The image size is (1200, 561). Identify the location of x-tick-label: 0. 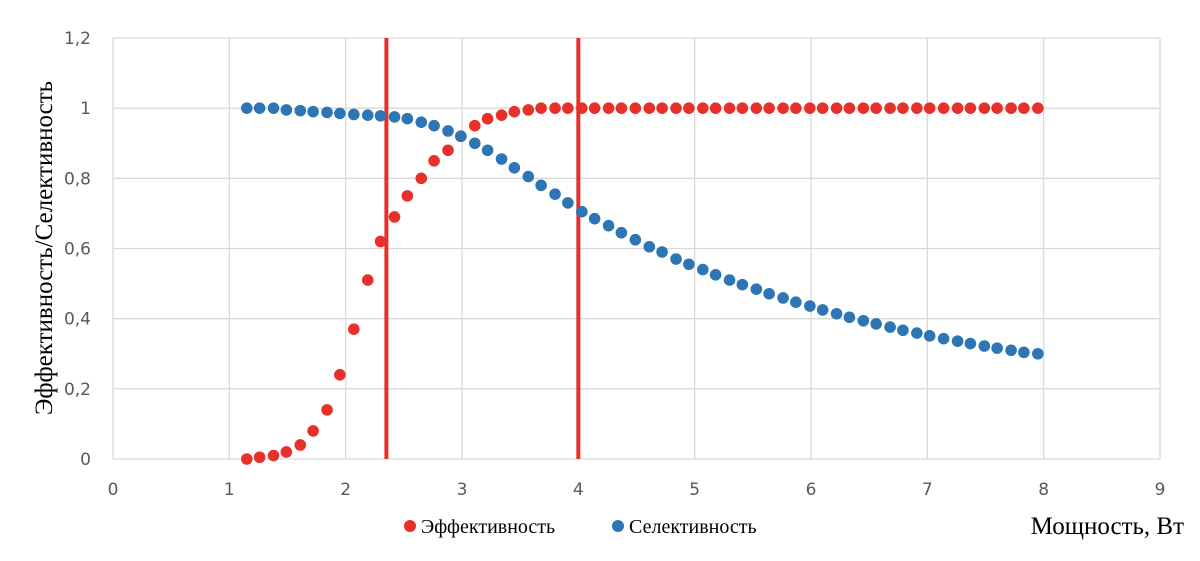
(113, 490).